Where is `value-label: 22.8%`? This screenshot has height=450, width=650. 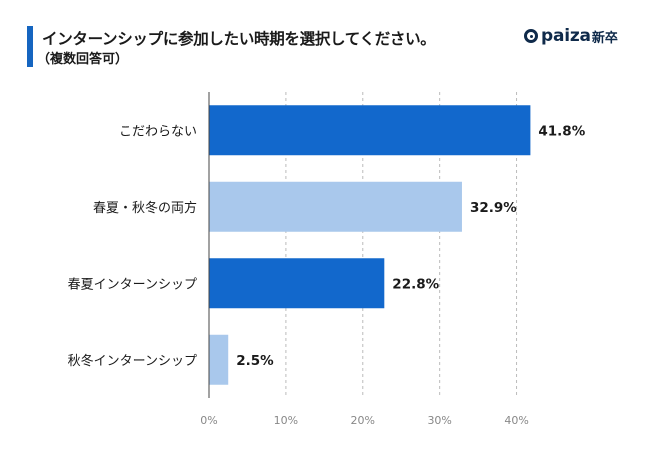
value-label: 22.8% is located at coordinates (415, 284).